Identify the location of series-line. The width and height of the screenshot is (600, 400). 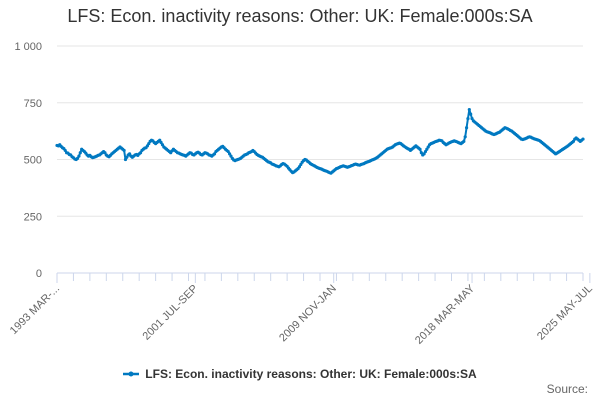
(320, 141).